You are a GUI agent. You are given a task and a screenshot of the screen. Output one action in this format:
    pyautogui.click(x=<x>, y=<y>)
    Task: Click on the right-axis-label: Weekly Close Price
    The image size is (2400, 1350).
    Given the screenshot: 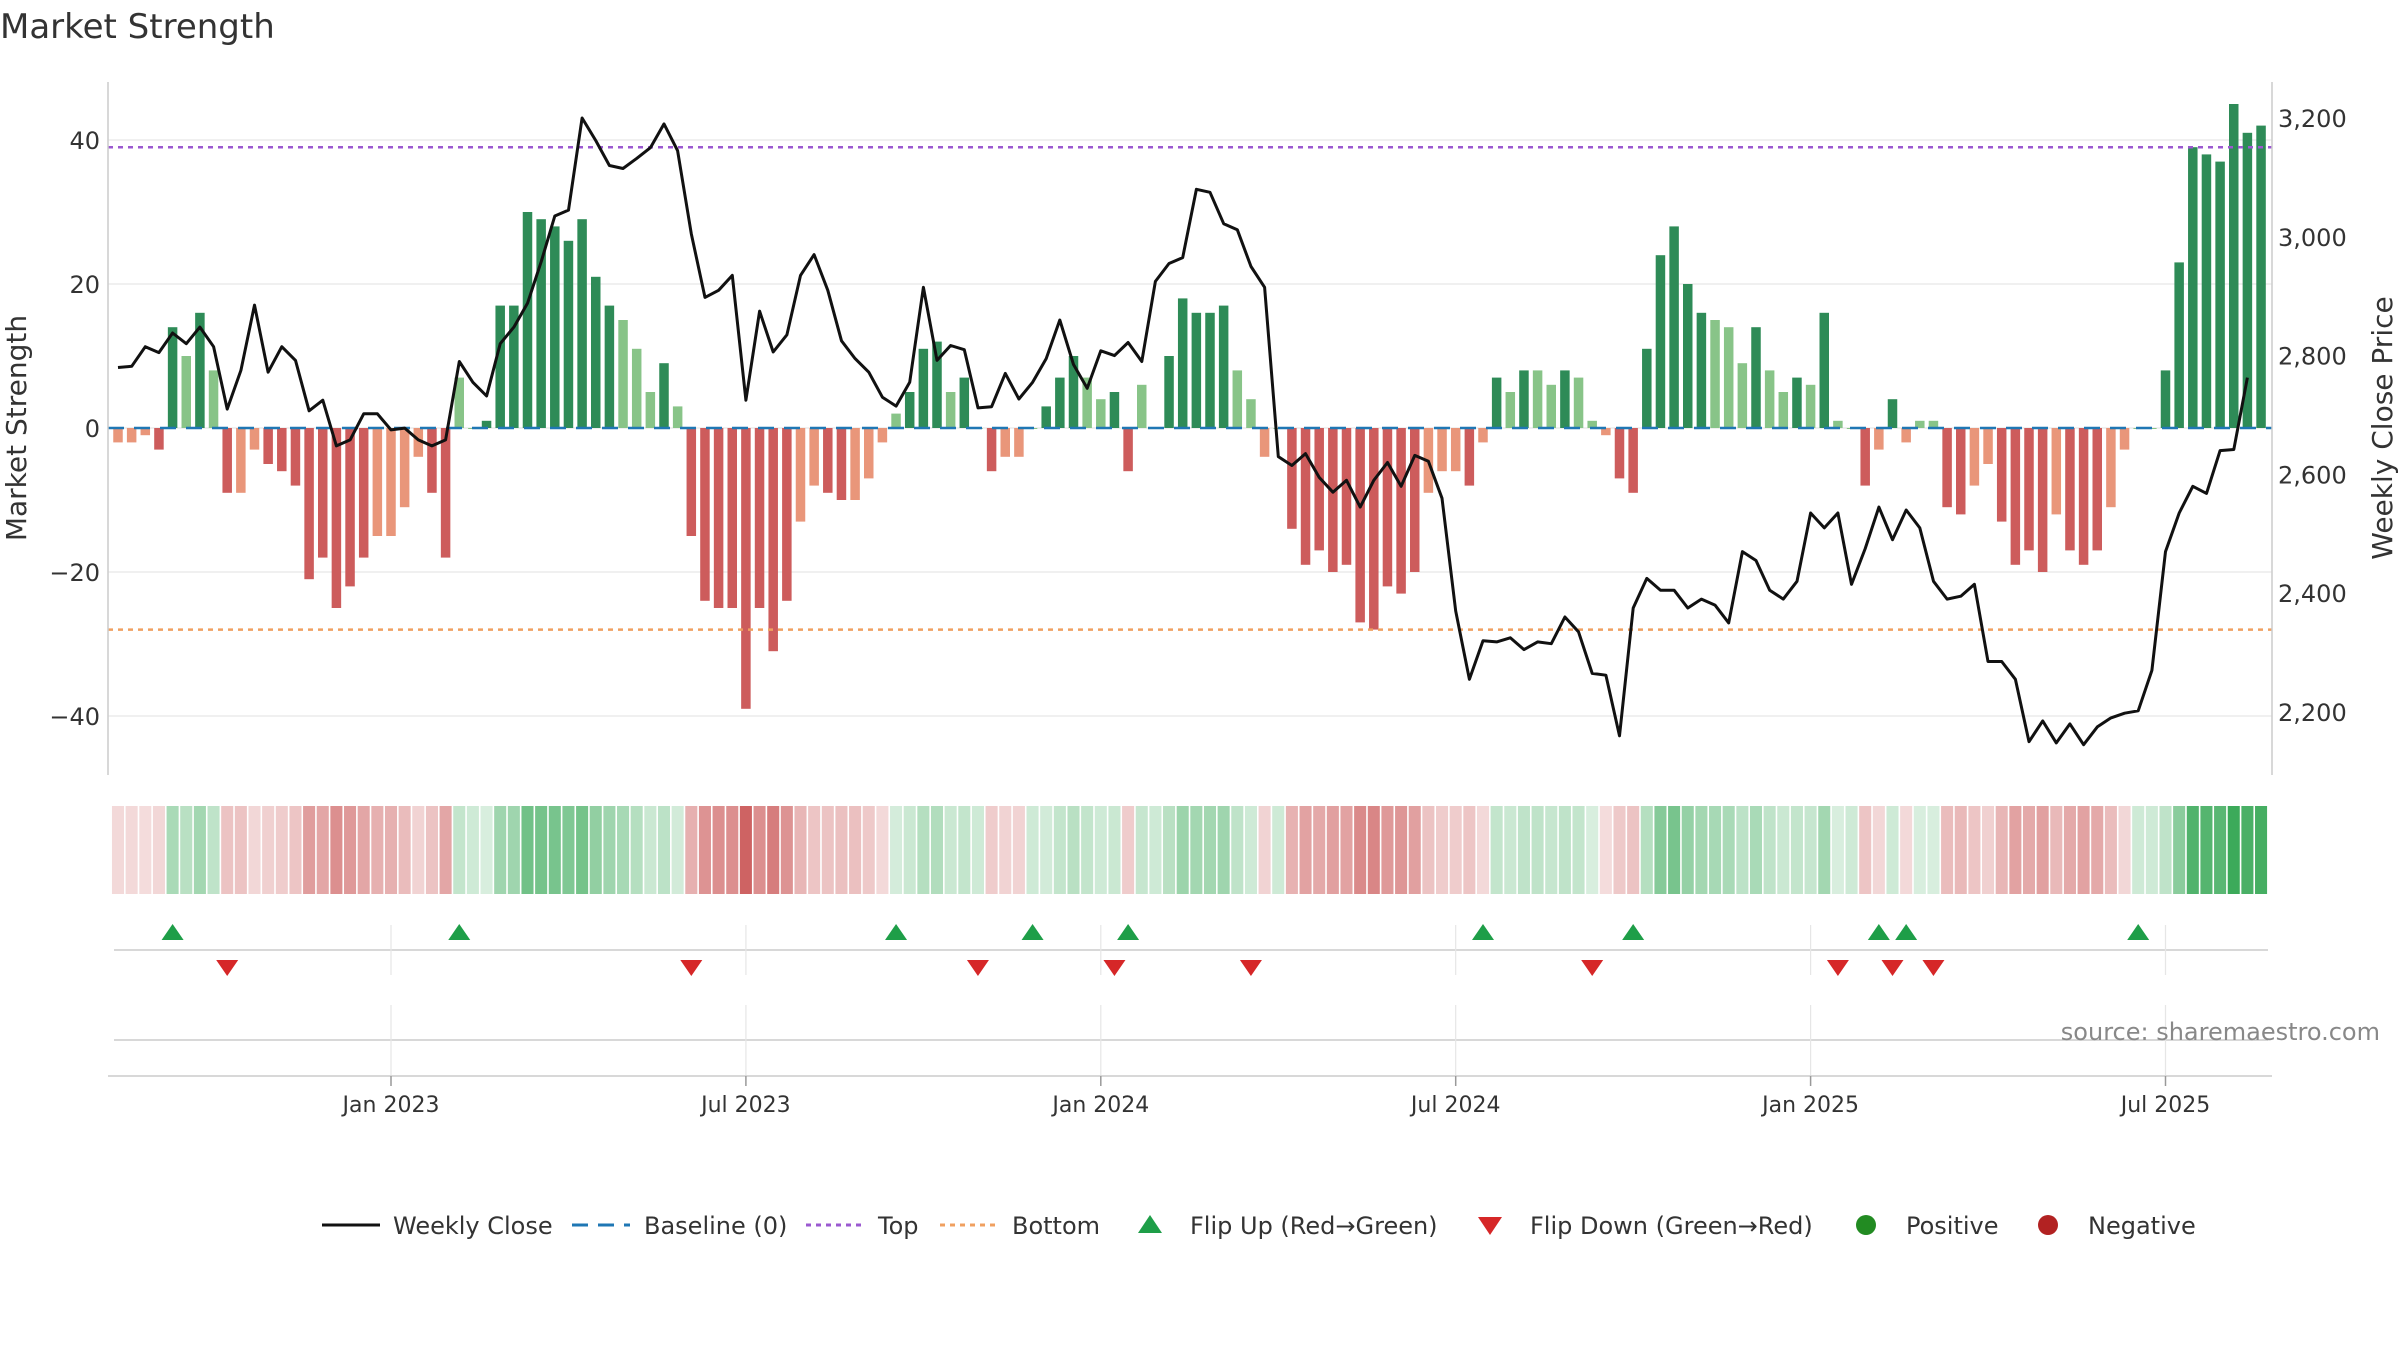 What is the action you would take?
    pyautogui.click(x=2382, y=427)
    